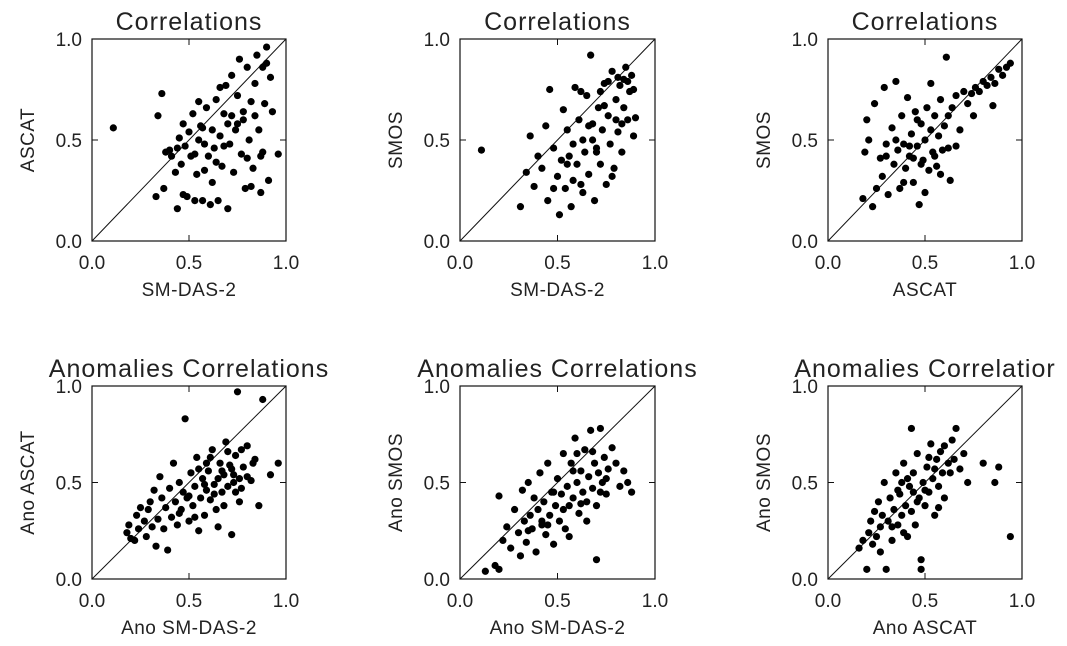 This screenshot has width=1067, height=646. Describe the element at coordinates (764, 140) in the screenshot. I see `y-axis-label: SMOS` at that location.